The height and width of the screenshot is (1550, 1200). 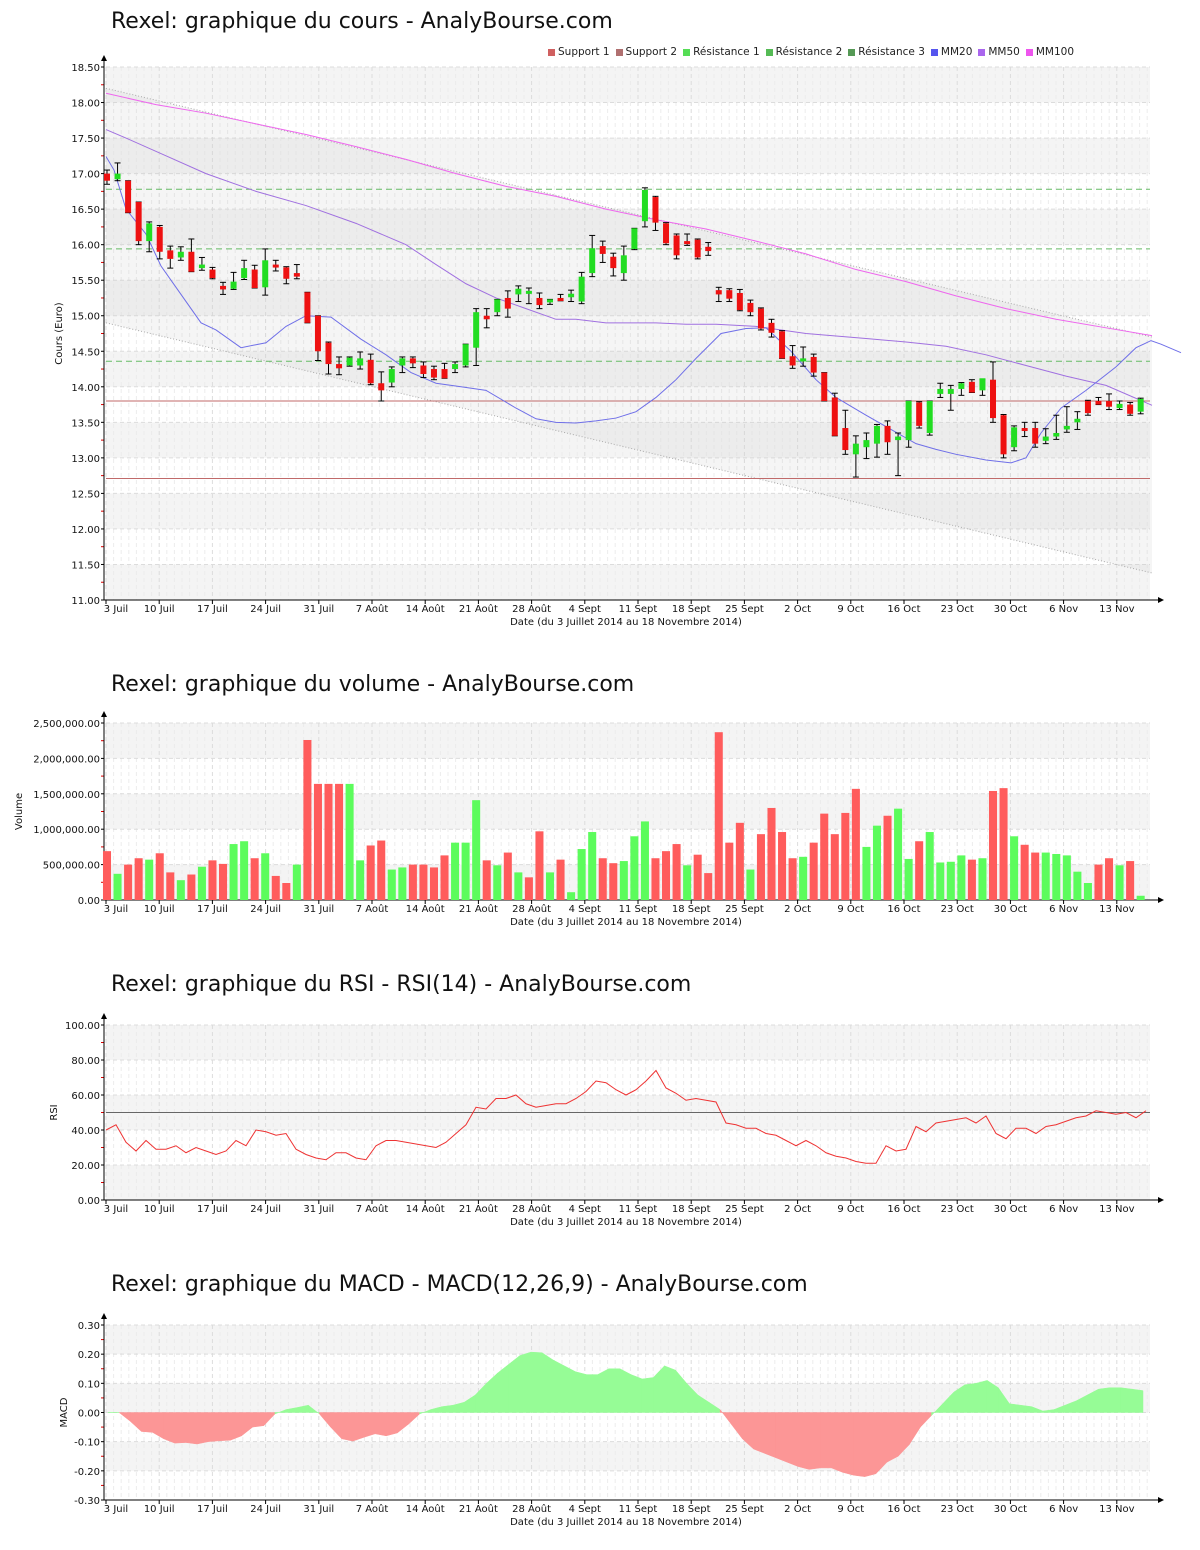 What do you see at coordinates (85, 388) in the screenshot?
I see `y-tick-label: 14.00` at bounding box center [85, 388].